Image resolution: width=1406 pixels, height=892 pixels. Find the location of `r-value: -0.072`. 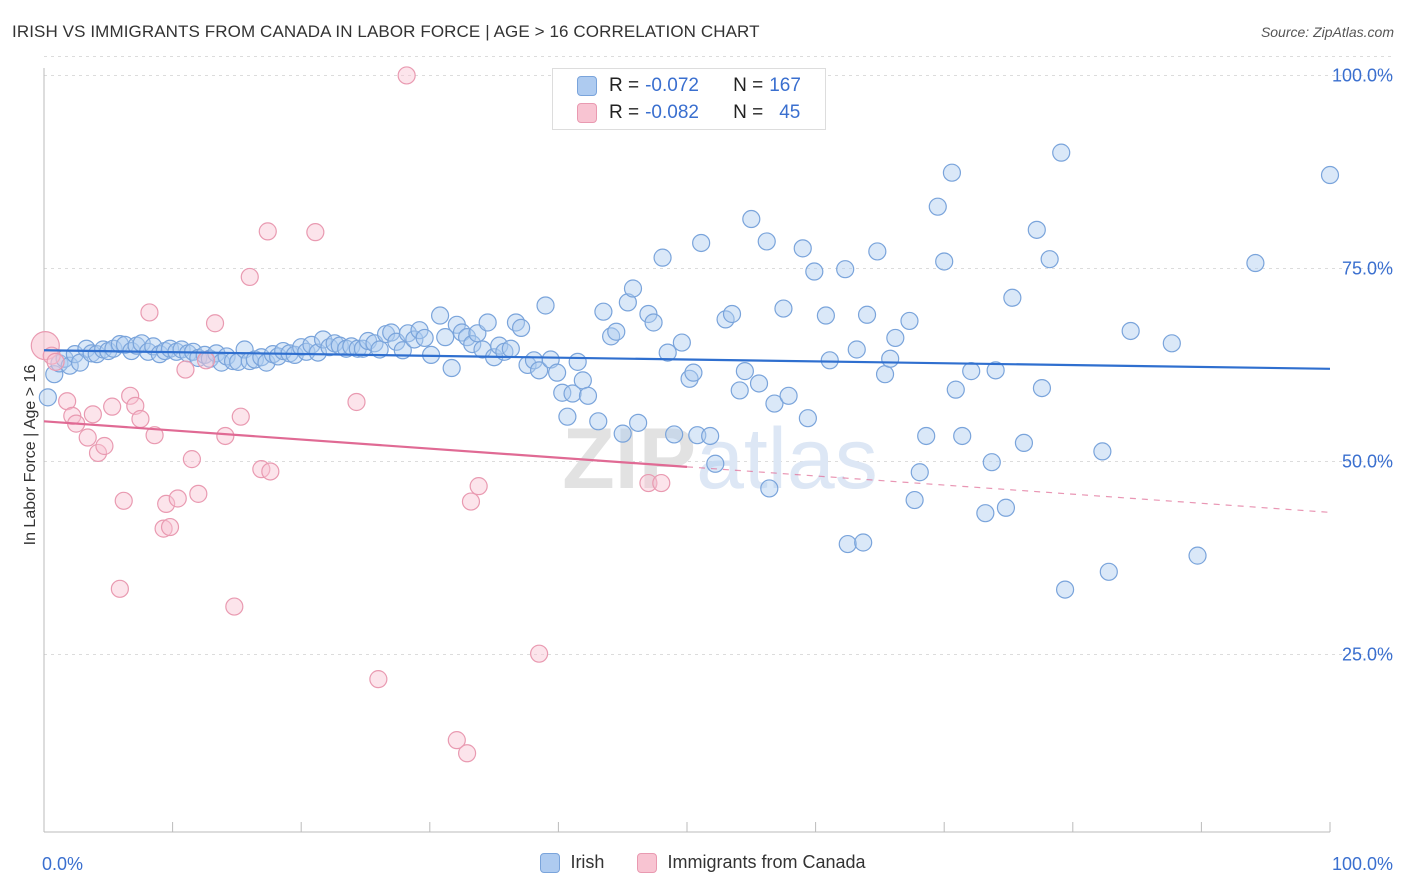

r-value: -0.072 is located at coordinates (672, 85).